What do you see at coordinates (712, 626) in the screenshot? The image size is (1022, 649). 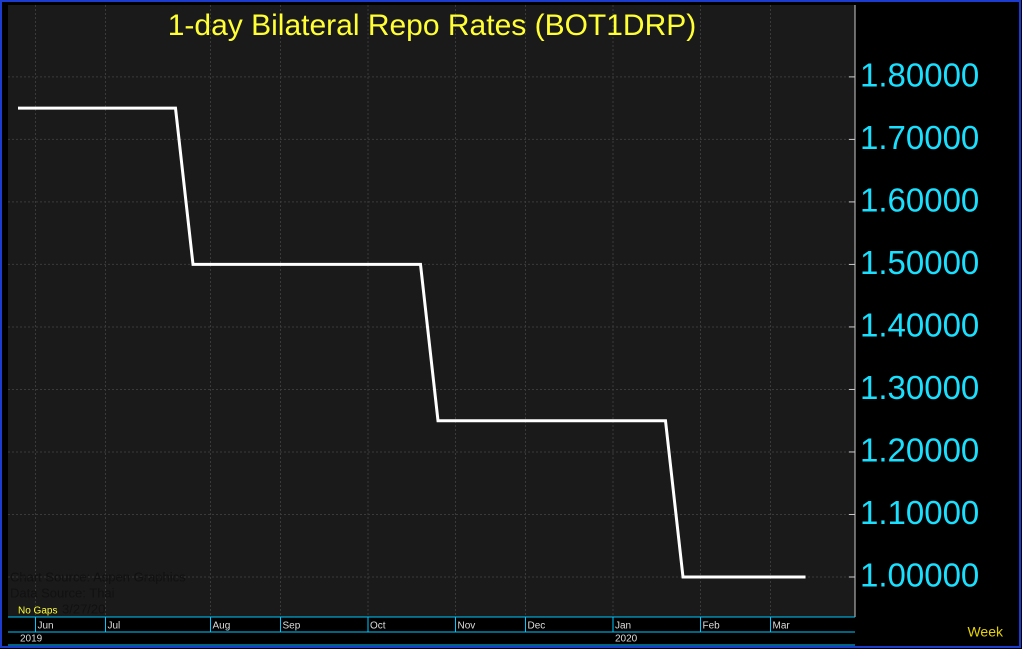 I see `x-tick-label: Feb` at bounding box center [712, 626].